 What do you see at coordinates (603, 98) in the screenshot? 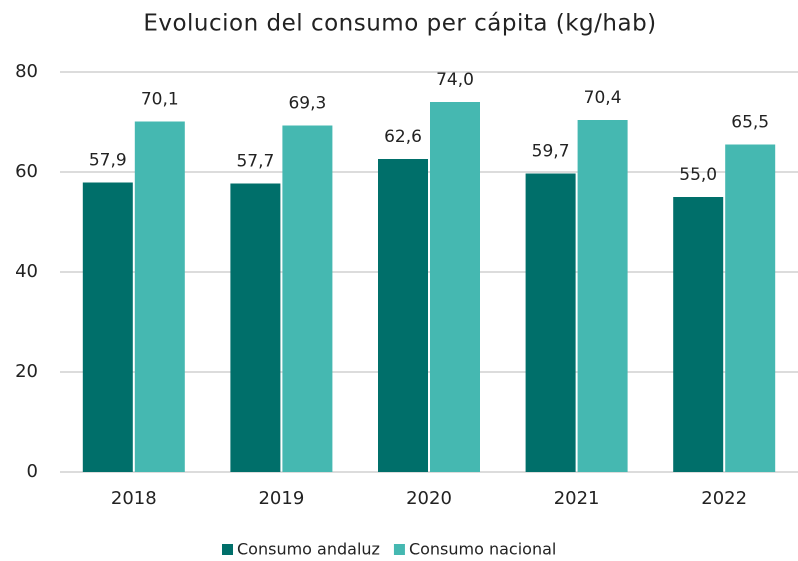
I see `data-label: 70,4` at bounding box center [603, 98].